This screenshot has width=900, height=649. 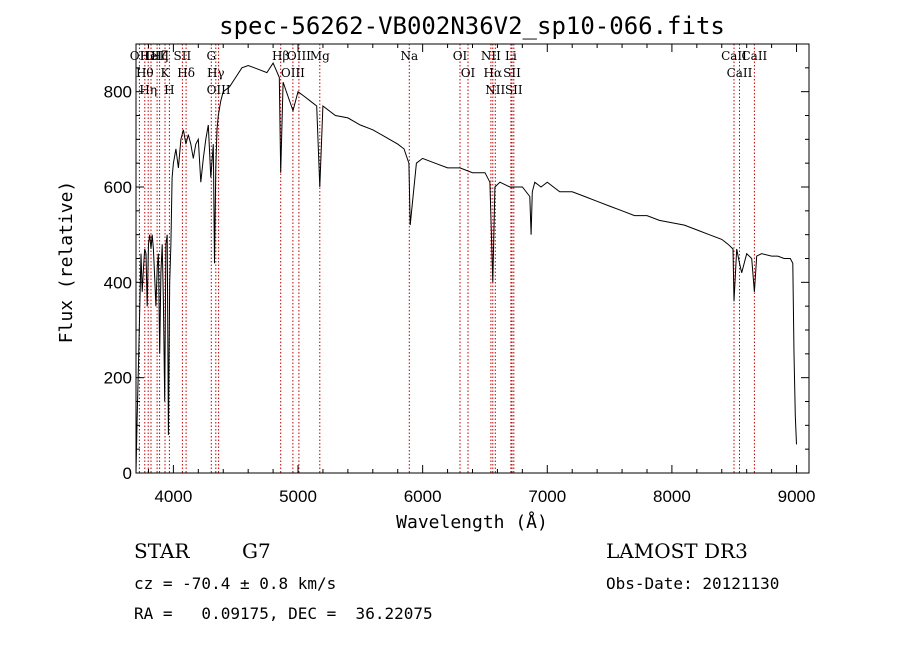 I want to click on line-label: Hα, so click(x=493, y=73).